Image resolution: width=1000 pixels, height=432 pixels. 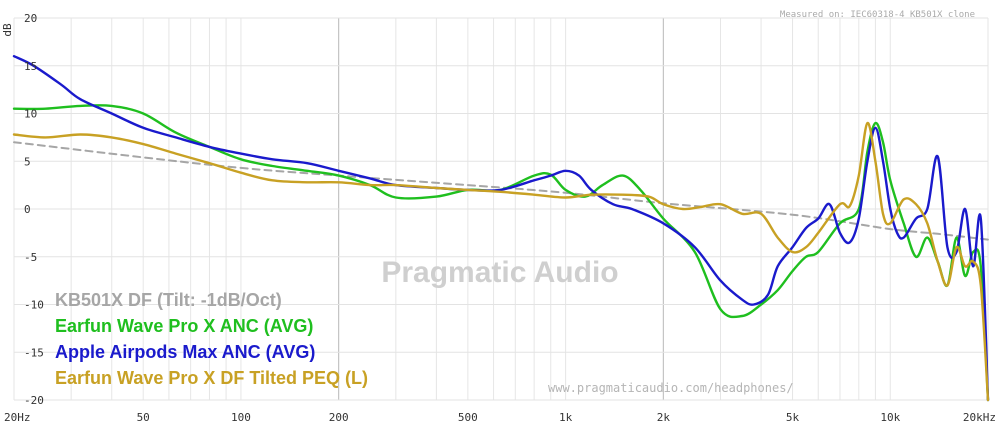 I want to click on legend-entry-0: KB501X DF (Tilt: -1dB/Oct), so click(x=168, y=300).